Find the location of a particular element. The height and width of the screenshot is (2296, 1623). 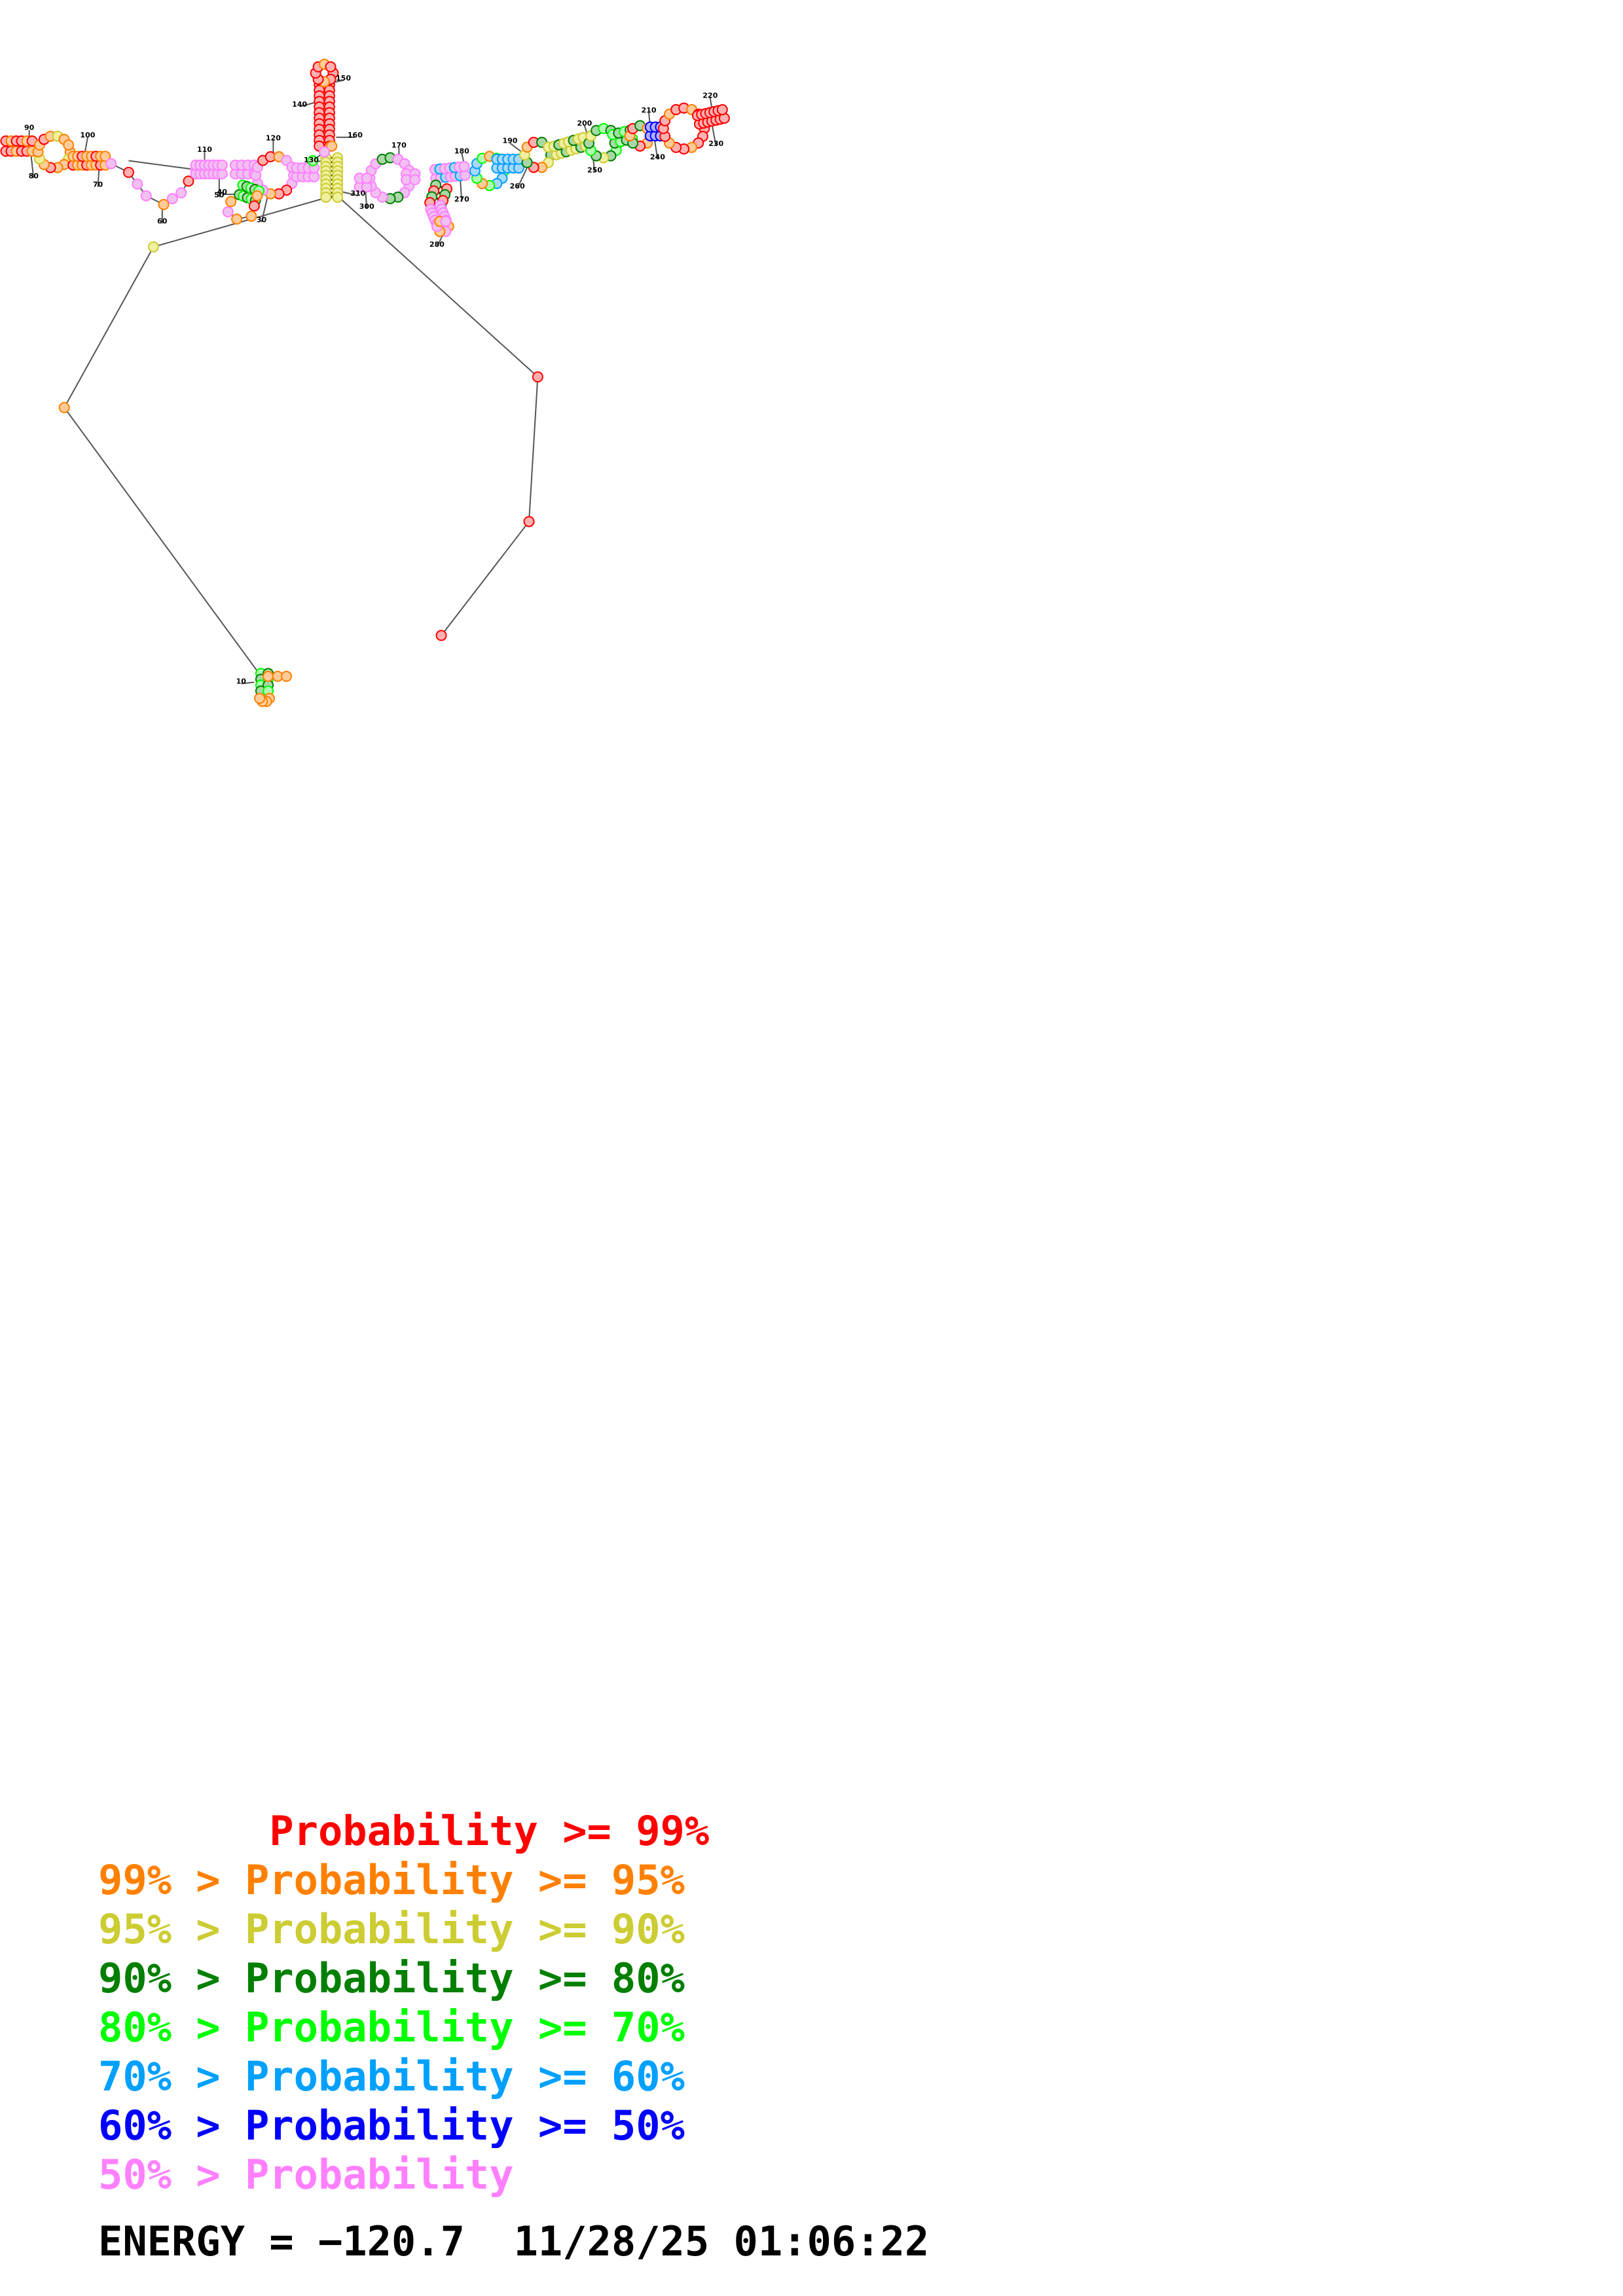

position-label: 230 is located at coordinates (715, 143).